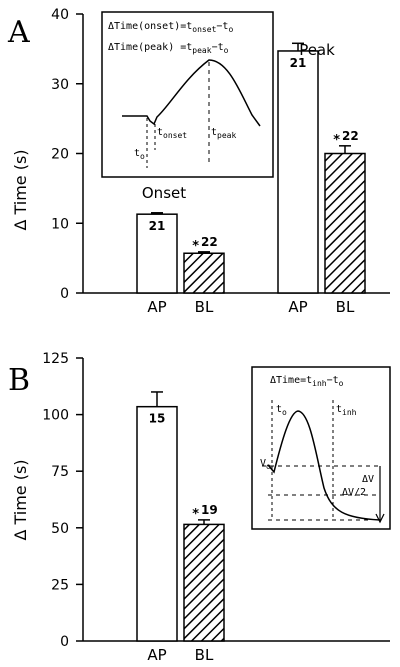 This screenshot has width=400, height=667. Describe the element at coordinates (307, 381) in the screenshot. I see `inset-b-formula: ΔTime=tinh−to` at that location.